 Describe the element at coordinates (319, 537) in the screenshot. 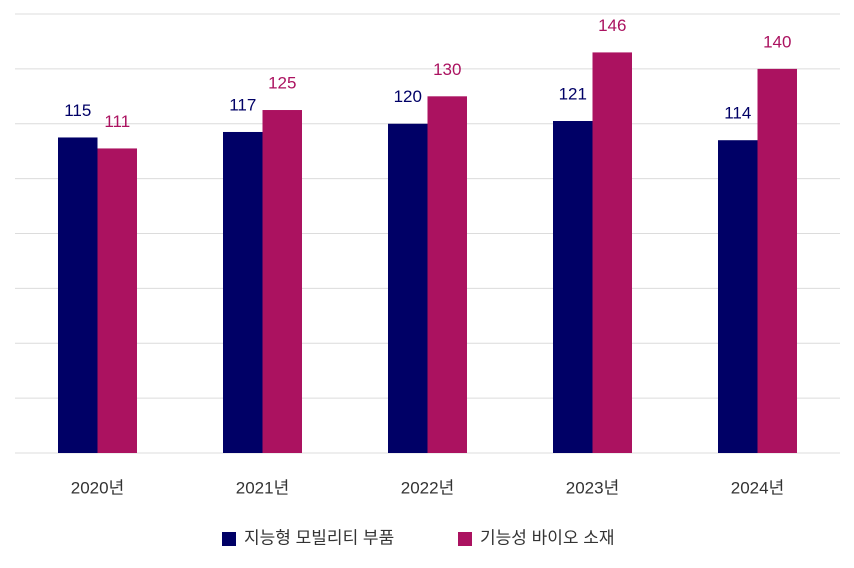

I see `legend-label: 지능형 모빌리티 부품` at that location.